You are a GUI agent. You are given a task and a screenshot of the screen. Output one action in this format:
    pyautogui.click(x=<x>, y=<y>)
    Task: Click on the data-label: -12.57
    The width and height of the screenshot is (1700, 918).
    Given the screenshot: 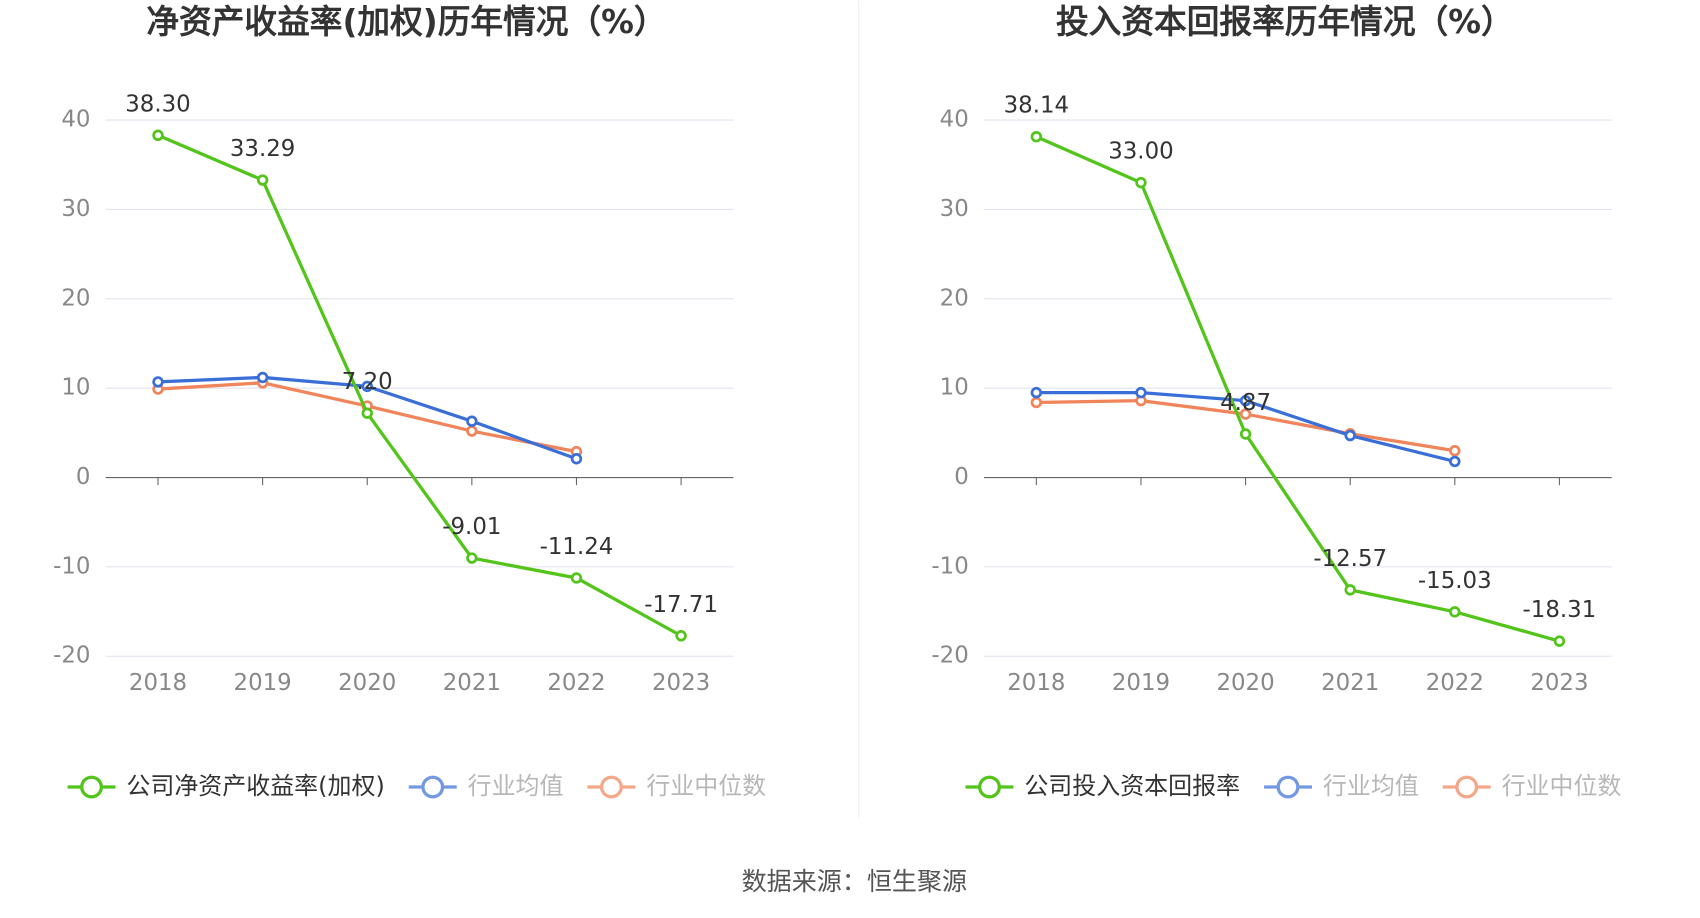 What is the action you would take?
    pyautogui.click(x=1350, y=559)
    